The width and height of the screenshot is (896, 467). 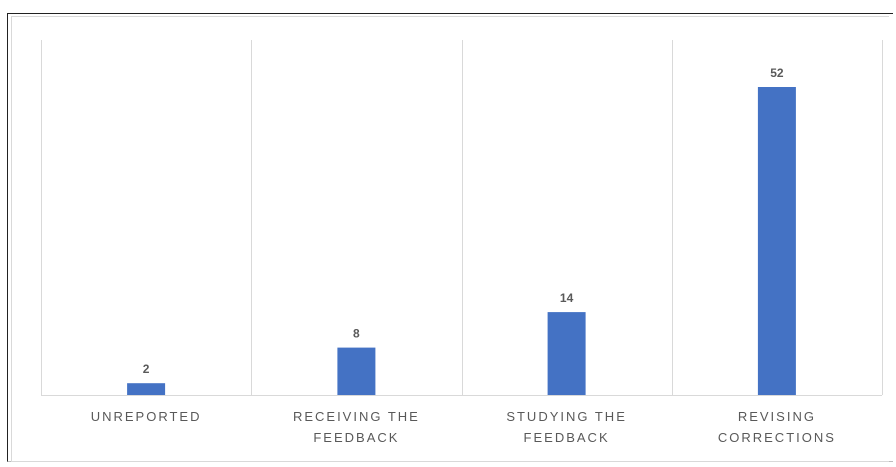 What do you see at coordinates (777, 73) in the screenshot?
I see `data-label: 52` at bounding box center [777, 73].